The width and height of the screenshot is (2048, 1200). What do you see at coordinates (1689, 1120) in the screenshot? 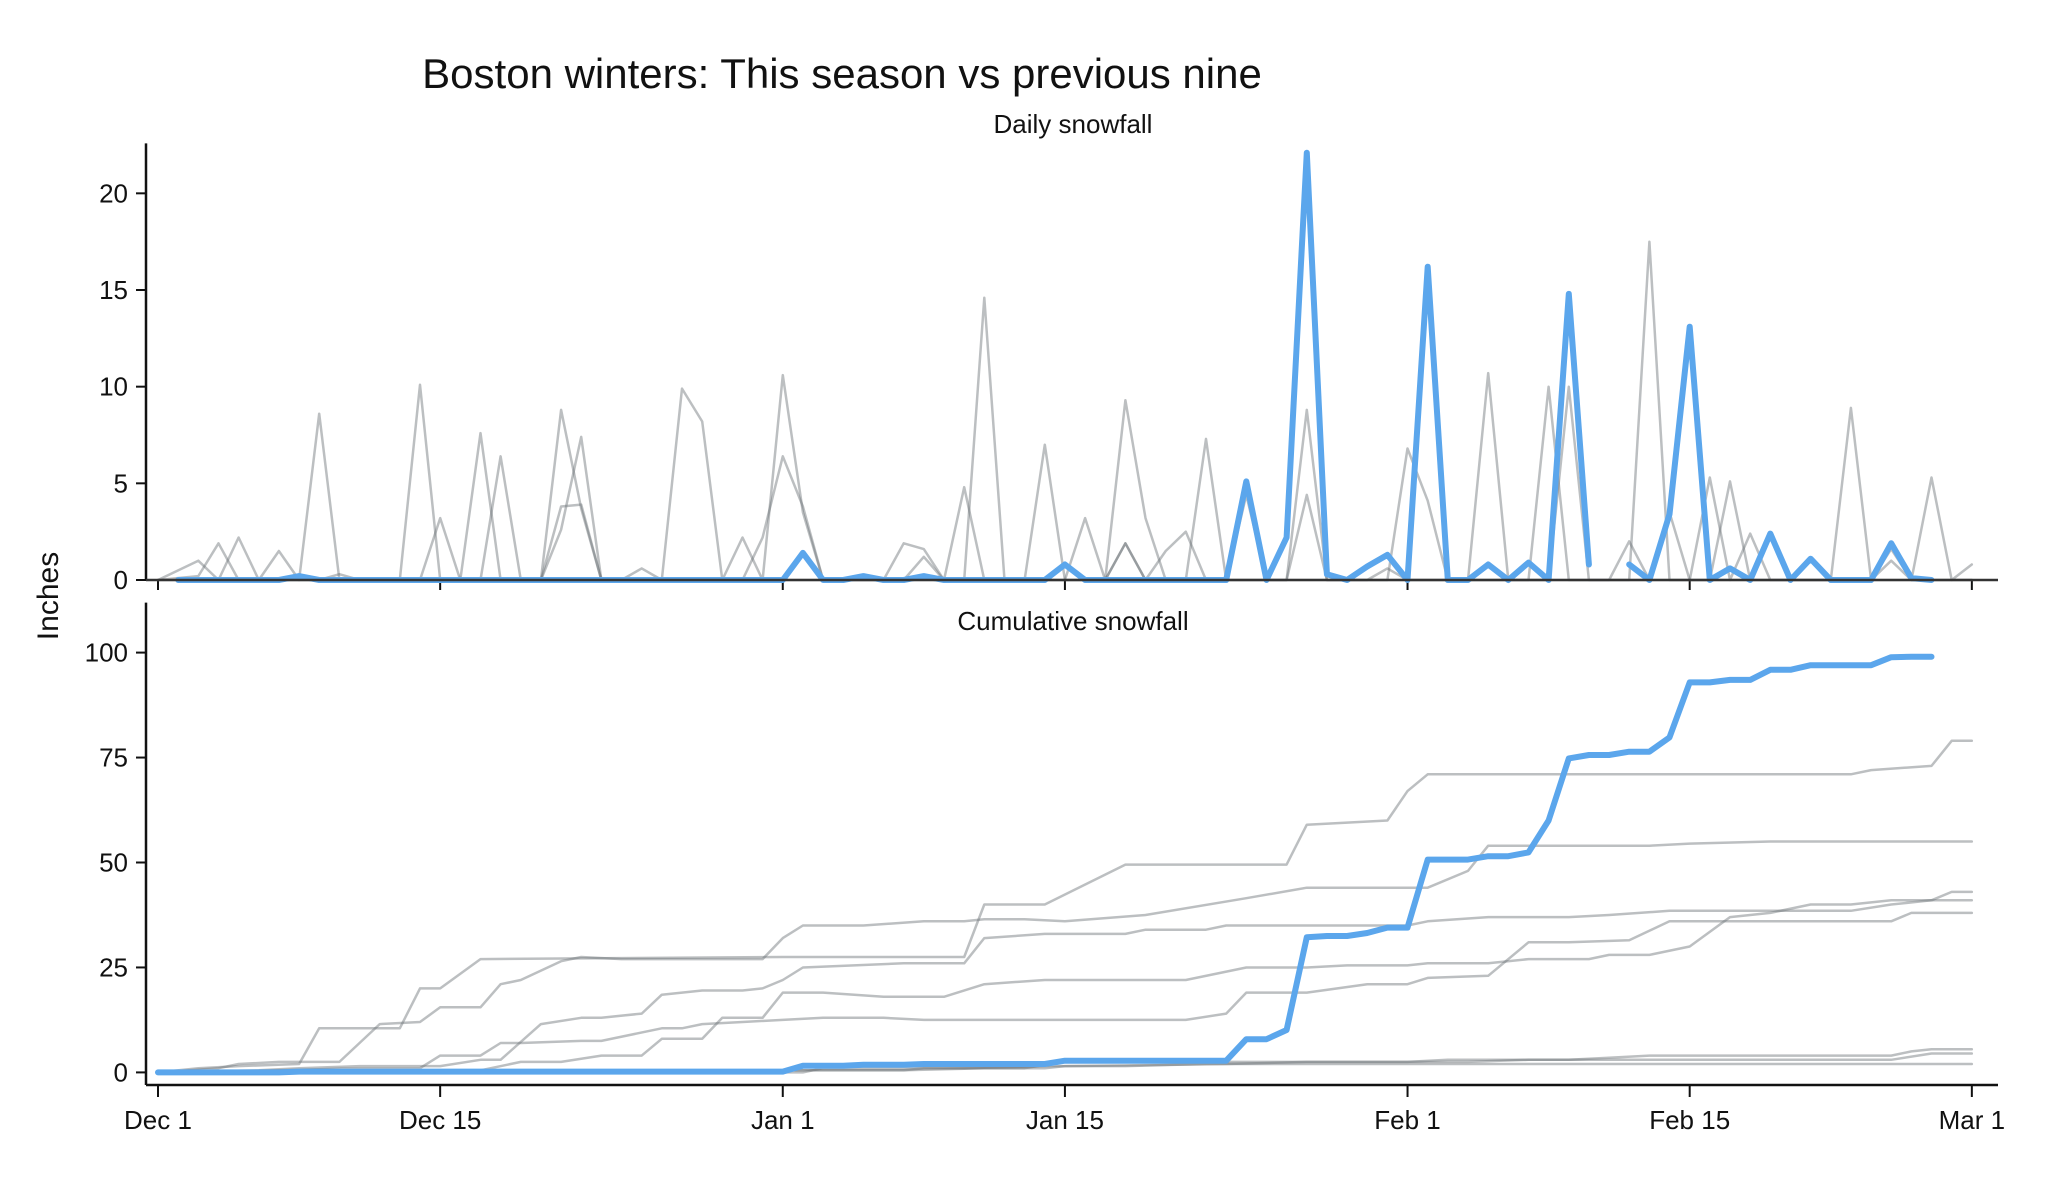
I see `x-tick-label: Feb 15` at bounding box center [1689, 1120].